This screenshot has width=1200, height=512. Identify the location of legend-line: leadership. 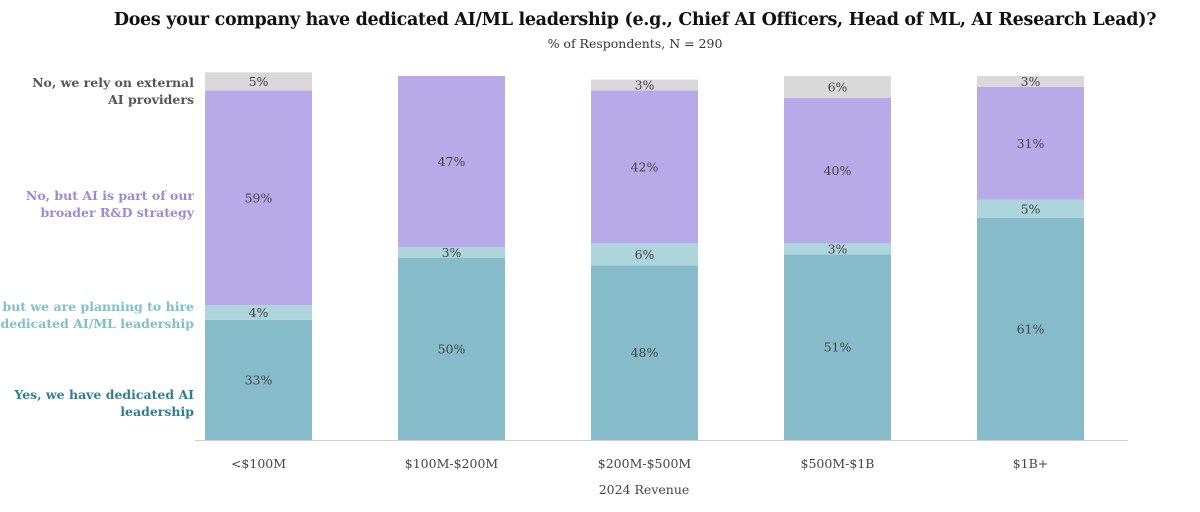
(157, 411).